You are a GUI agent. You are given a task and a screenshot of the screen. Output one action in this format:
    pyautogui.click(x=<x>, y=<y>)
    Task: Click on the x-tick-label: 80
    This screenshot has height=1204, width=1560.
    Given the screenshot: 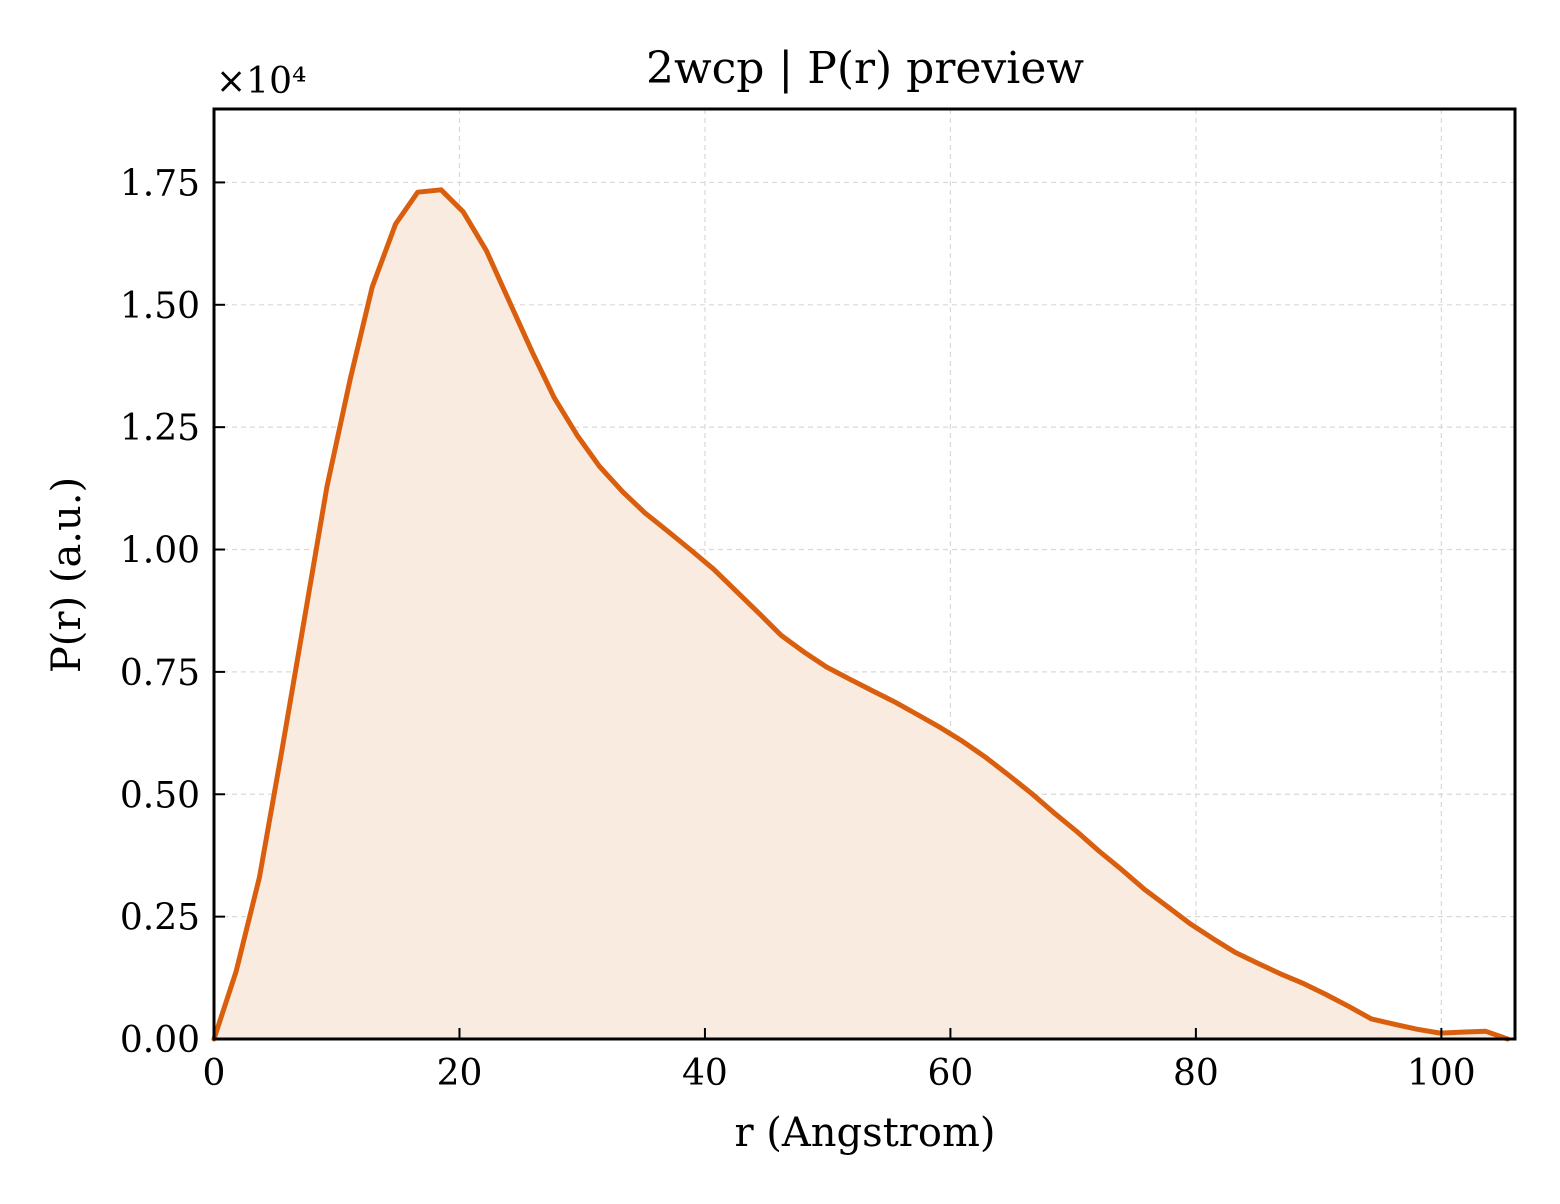 What is the action you would take?
    pyautogui.click(x=1196, y=1073)
    